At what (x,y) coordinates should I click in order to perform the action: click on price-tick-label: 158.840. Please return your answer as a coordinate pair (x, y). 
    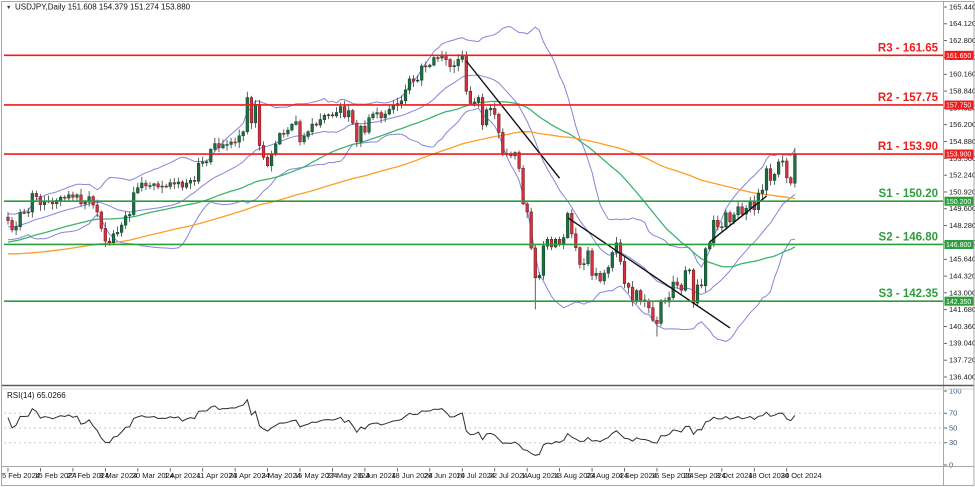
    Looking at the image, I should click on (962, 91).